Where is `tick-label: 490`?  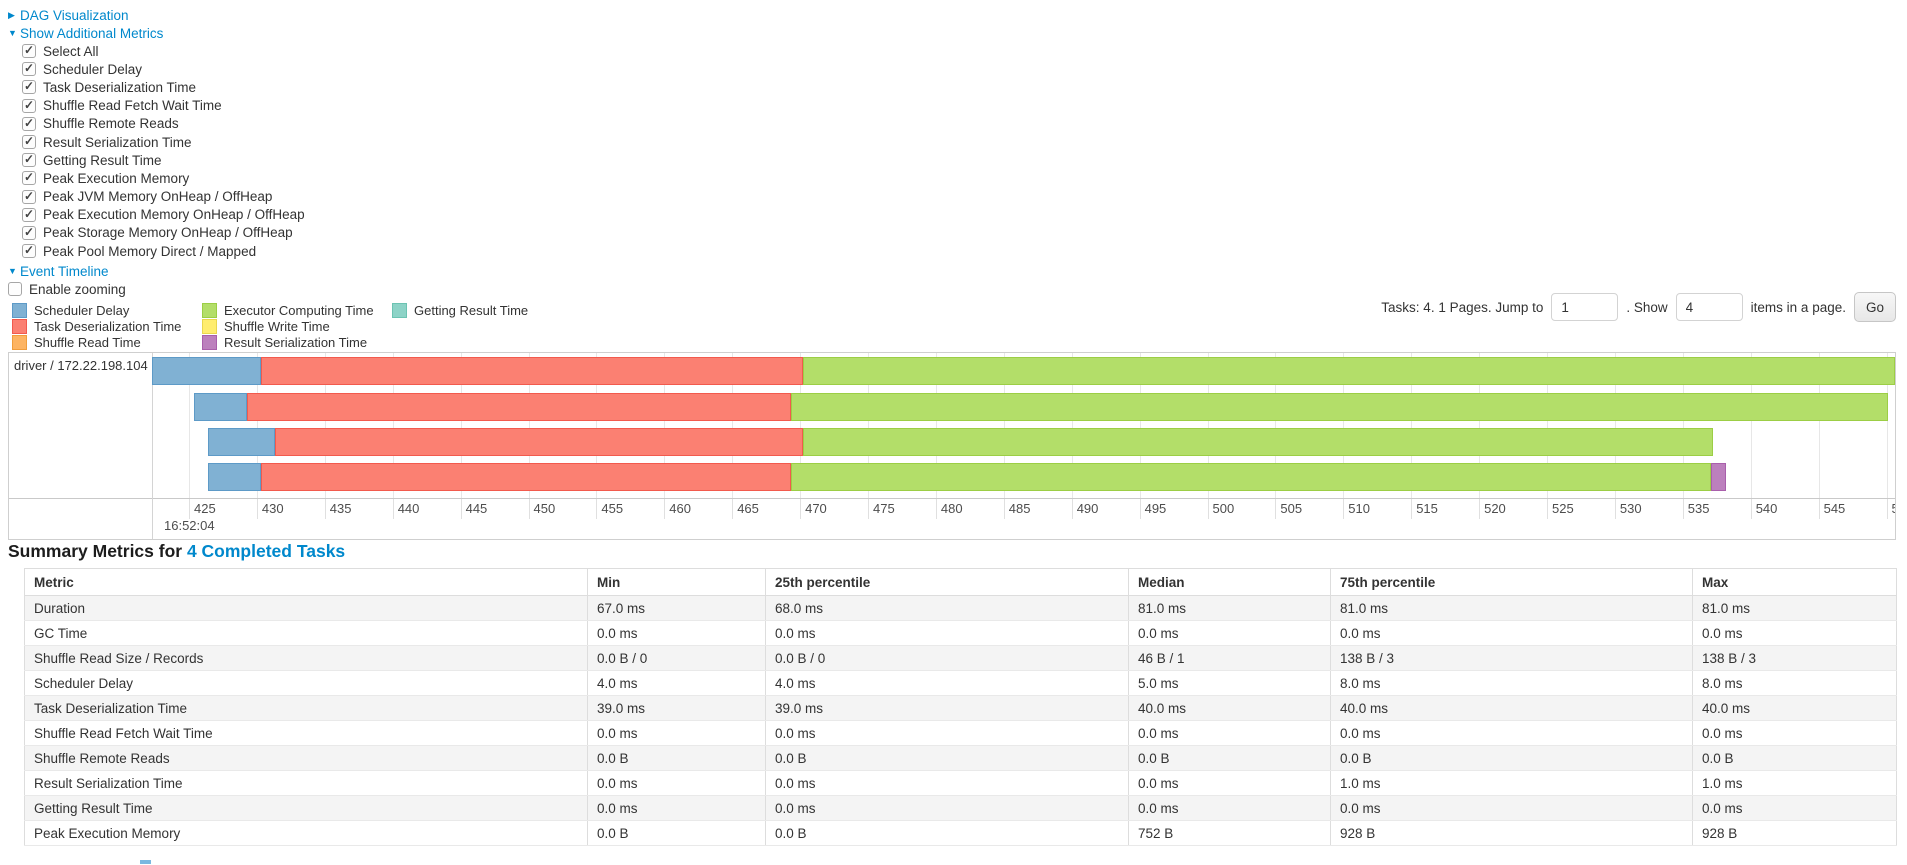 tick-label: 490 is located at coordinates (1087, 508).